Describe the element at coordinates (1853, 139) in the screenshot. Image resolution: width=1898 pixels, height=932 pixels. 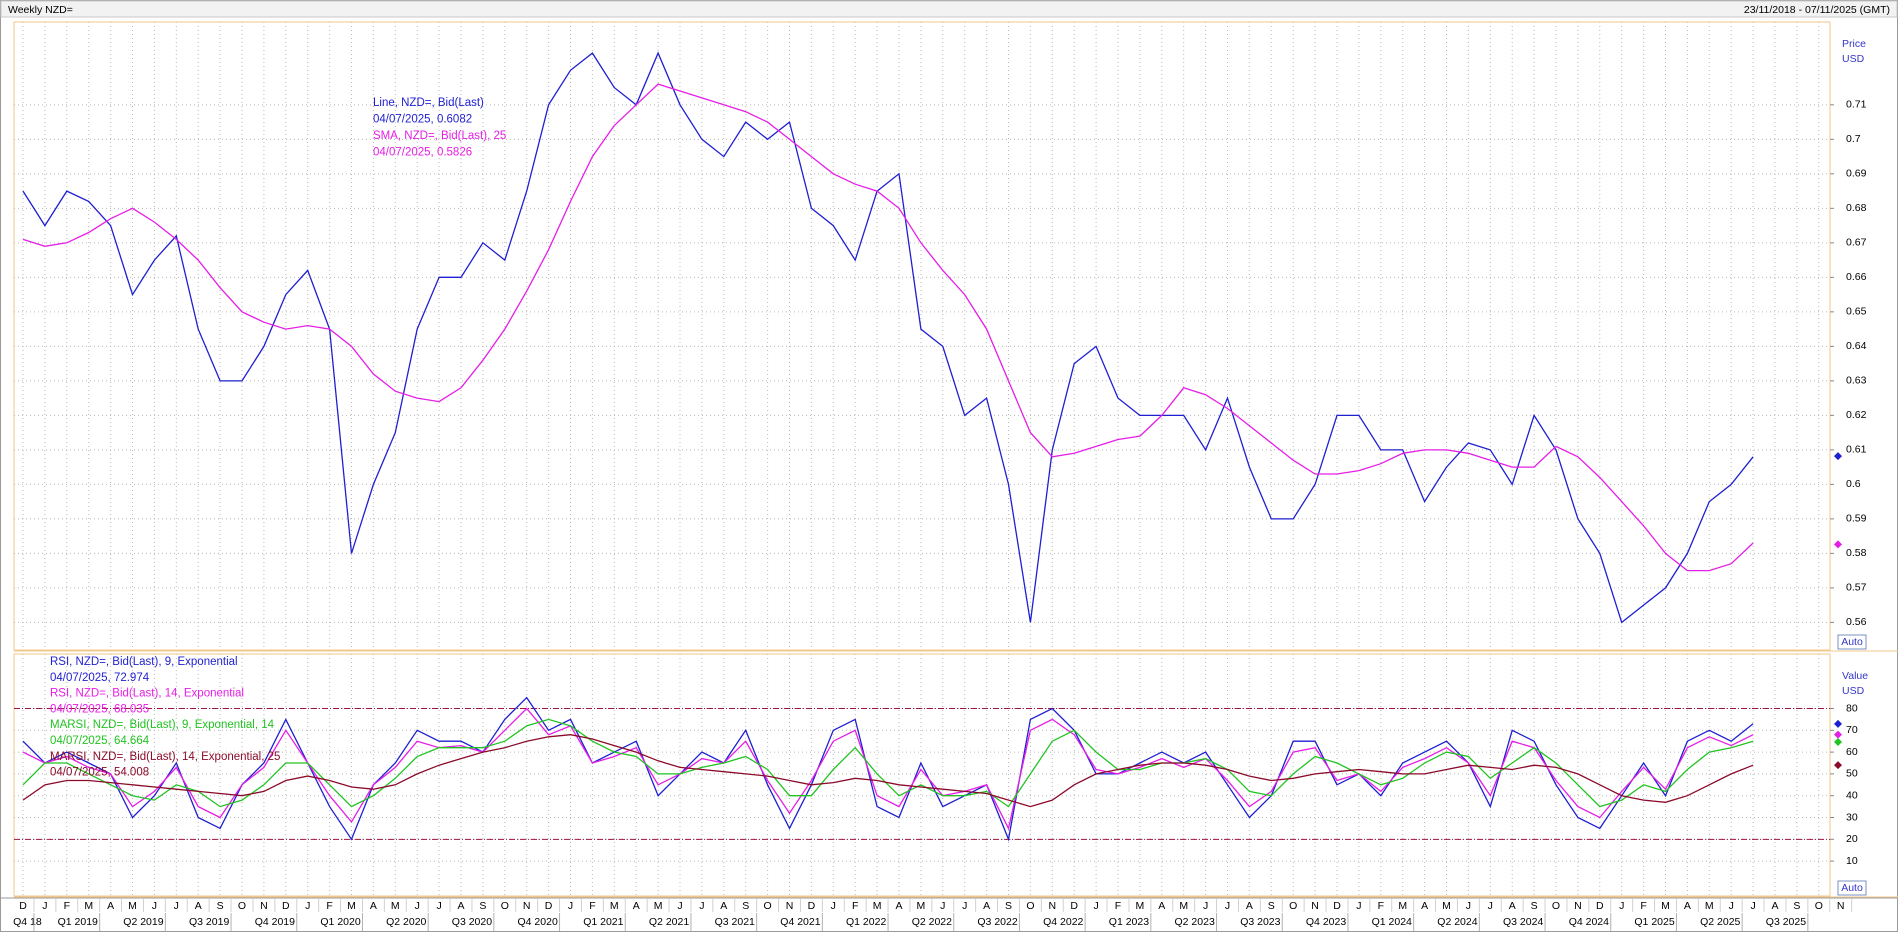
I see `y-tick-label: 0.7` at that location.